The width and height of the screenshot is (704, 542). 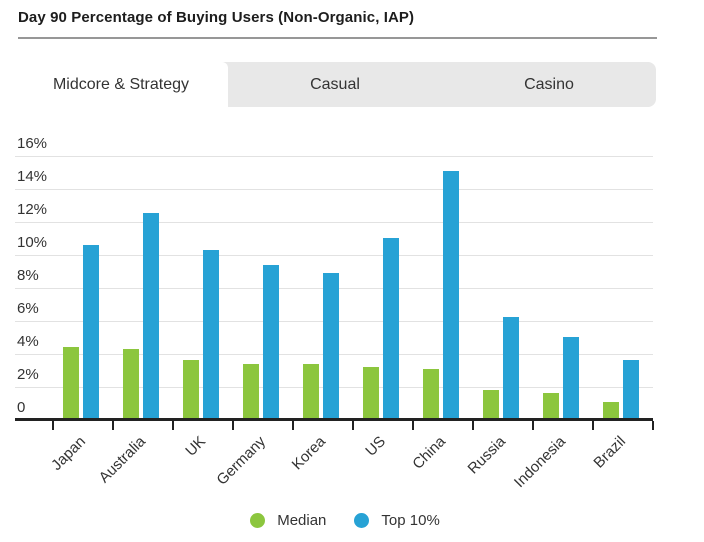 I want to click on legend-item-top10: Top 10%, so click(x=397, y=520).